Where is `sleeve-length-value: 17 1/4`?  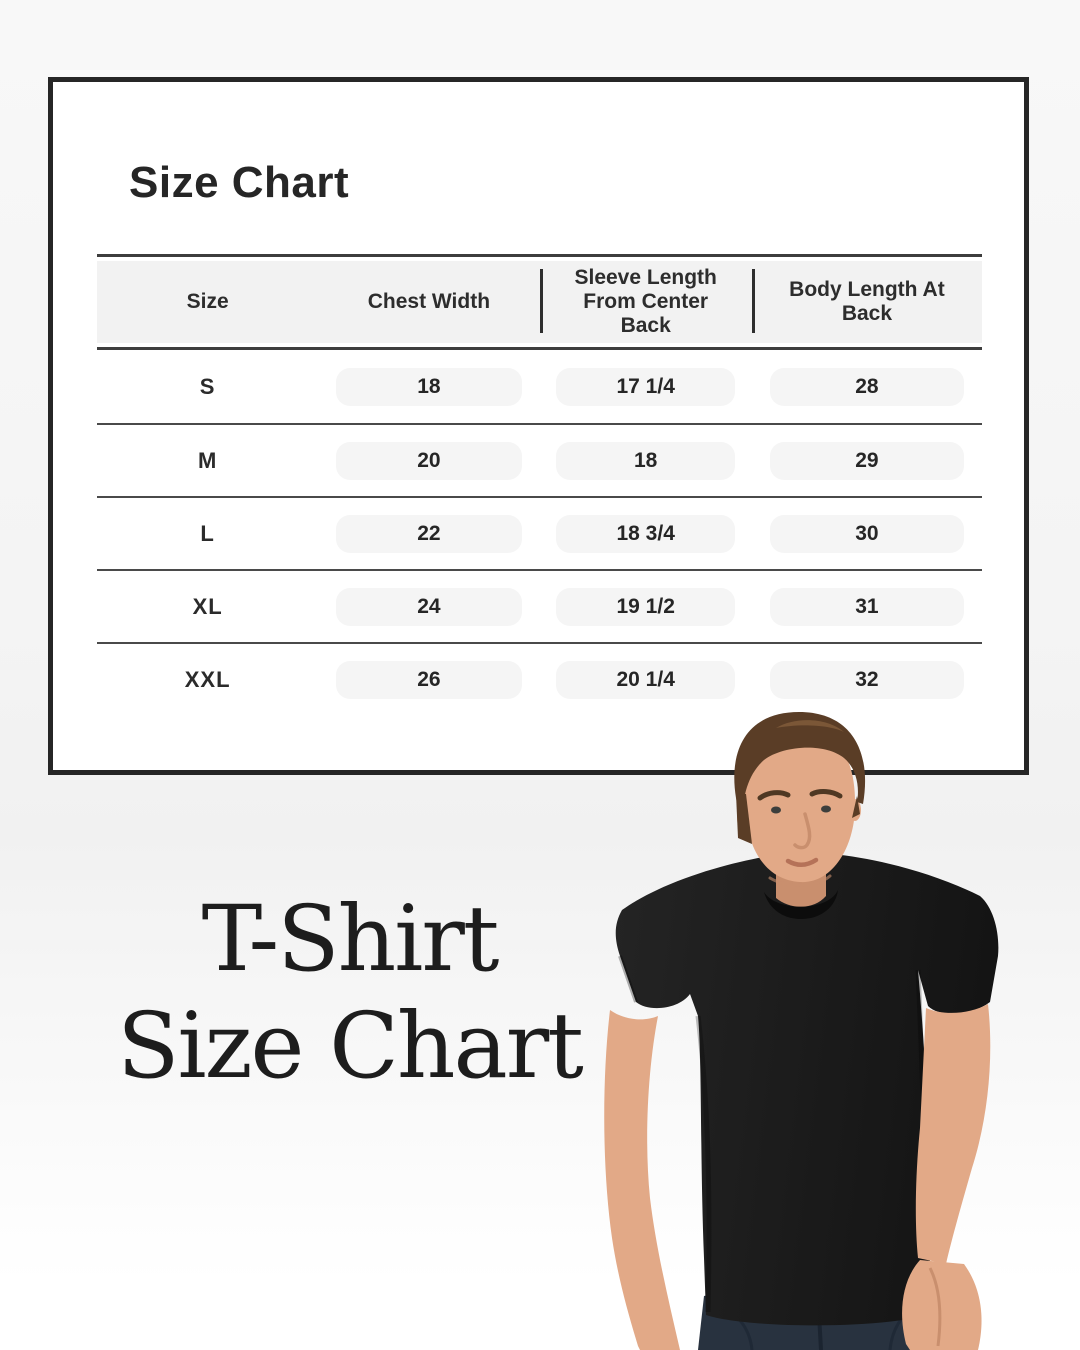
sleeve-length-value: 17 1/4 is located at coordinates (645, 386).